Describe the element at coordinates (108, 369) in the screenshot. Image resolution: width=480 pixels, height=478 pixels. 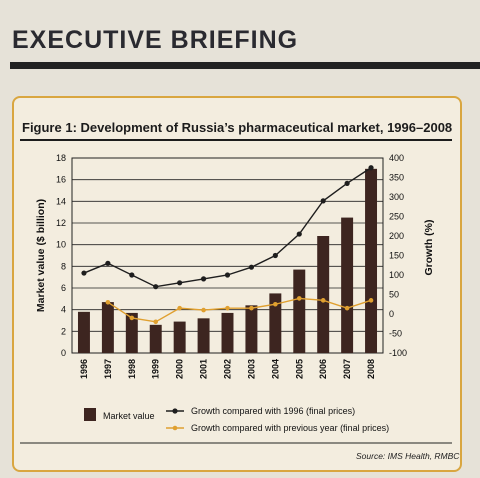
I see `x-tick-label: 1997` at that location.